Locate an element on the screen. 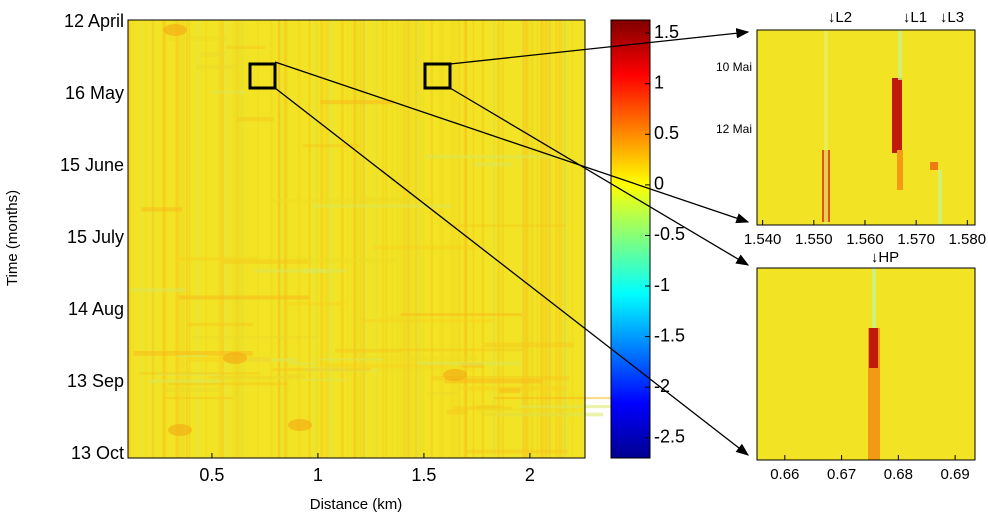  annotation: ↓L3 is located at coordinates (952, 17).